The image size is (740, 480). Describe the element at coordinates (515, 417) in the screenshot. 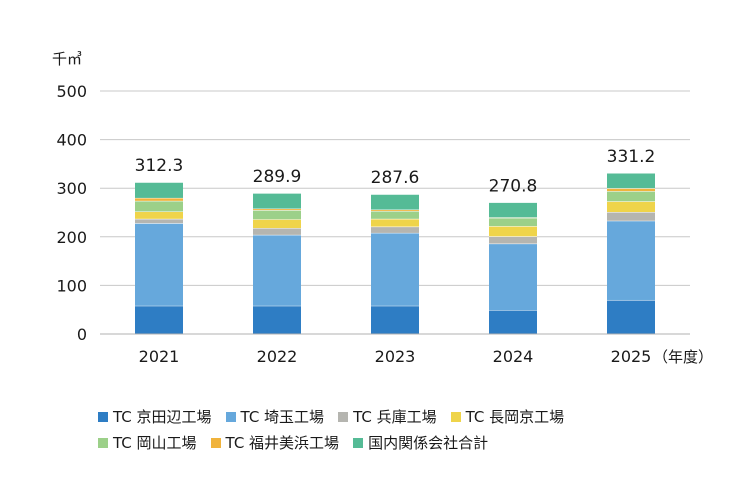

I see `legend-label: TC 長岡京工場` at that location.